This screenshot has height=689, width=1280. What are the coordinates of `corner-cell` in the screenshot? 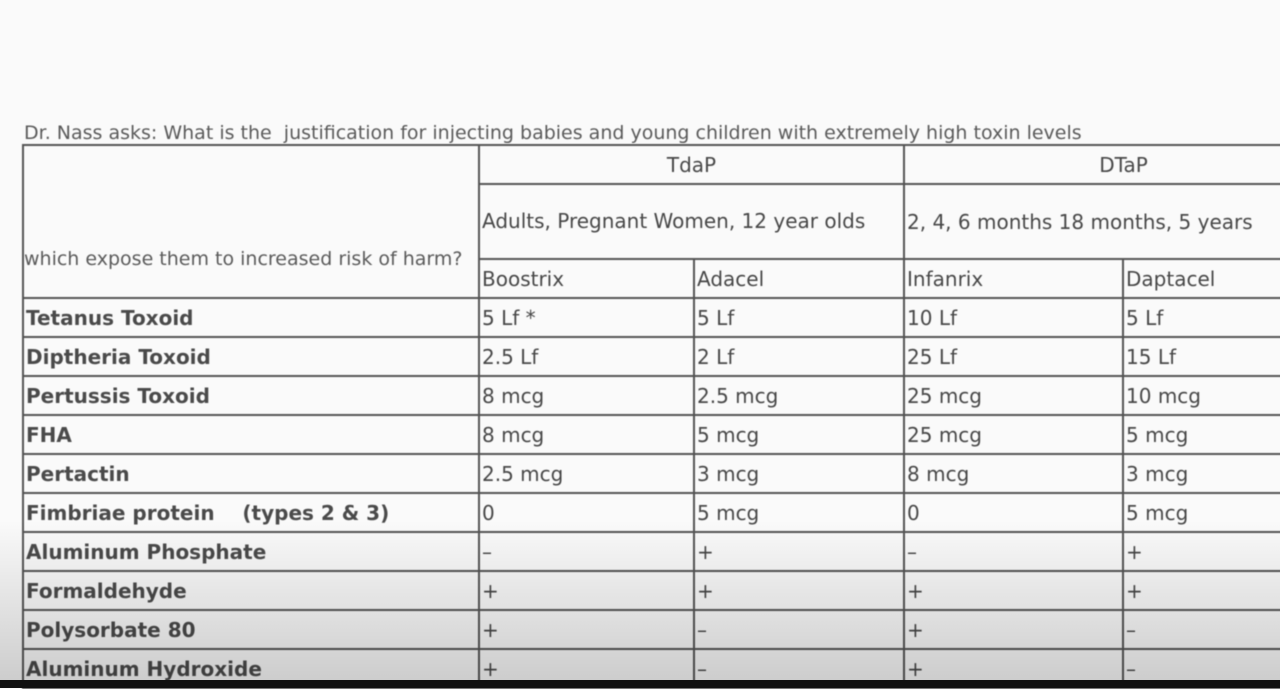 It's located at (251, 221).